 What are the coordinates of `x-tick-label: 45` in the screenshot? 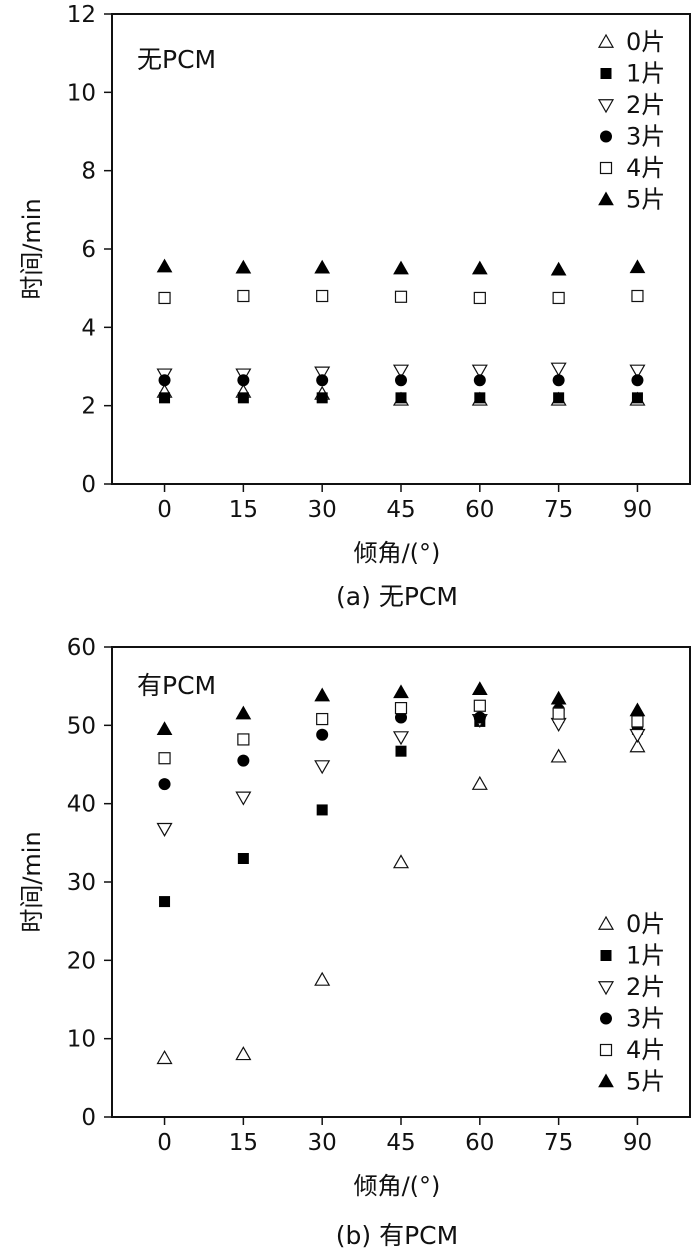 It's located at (400, 510).